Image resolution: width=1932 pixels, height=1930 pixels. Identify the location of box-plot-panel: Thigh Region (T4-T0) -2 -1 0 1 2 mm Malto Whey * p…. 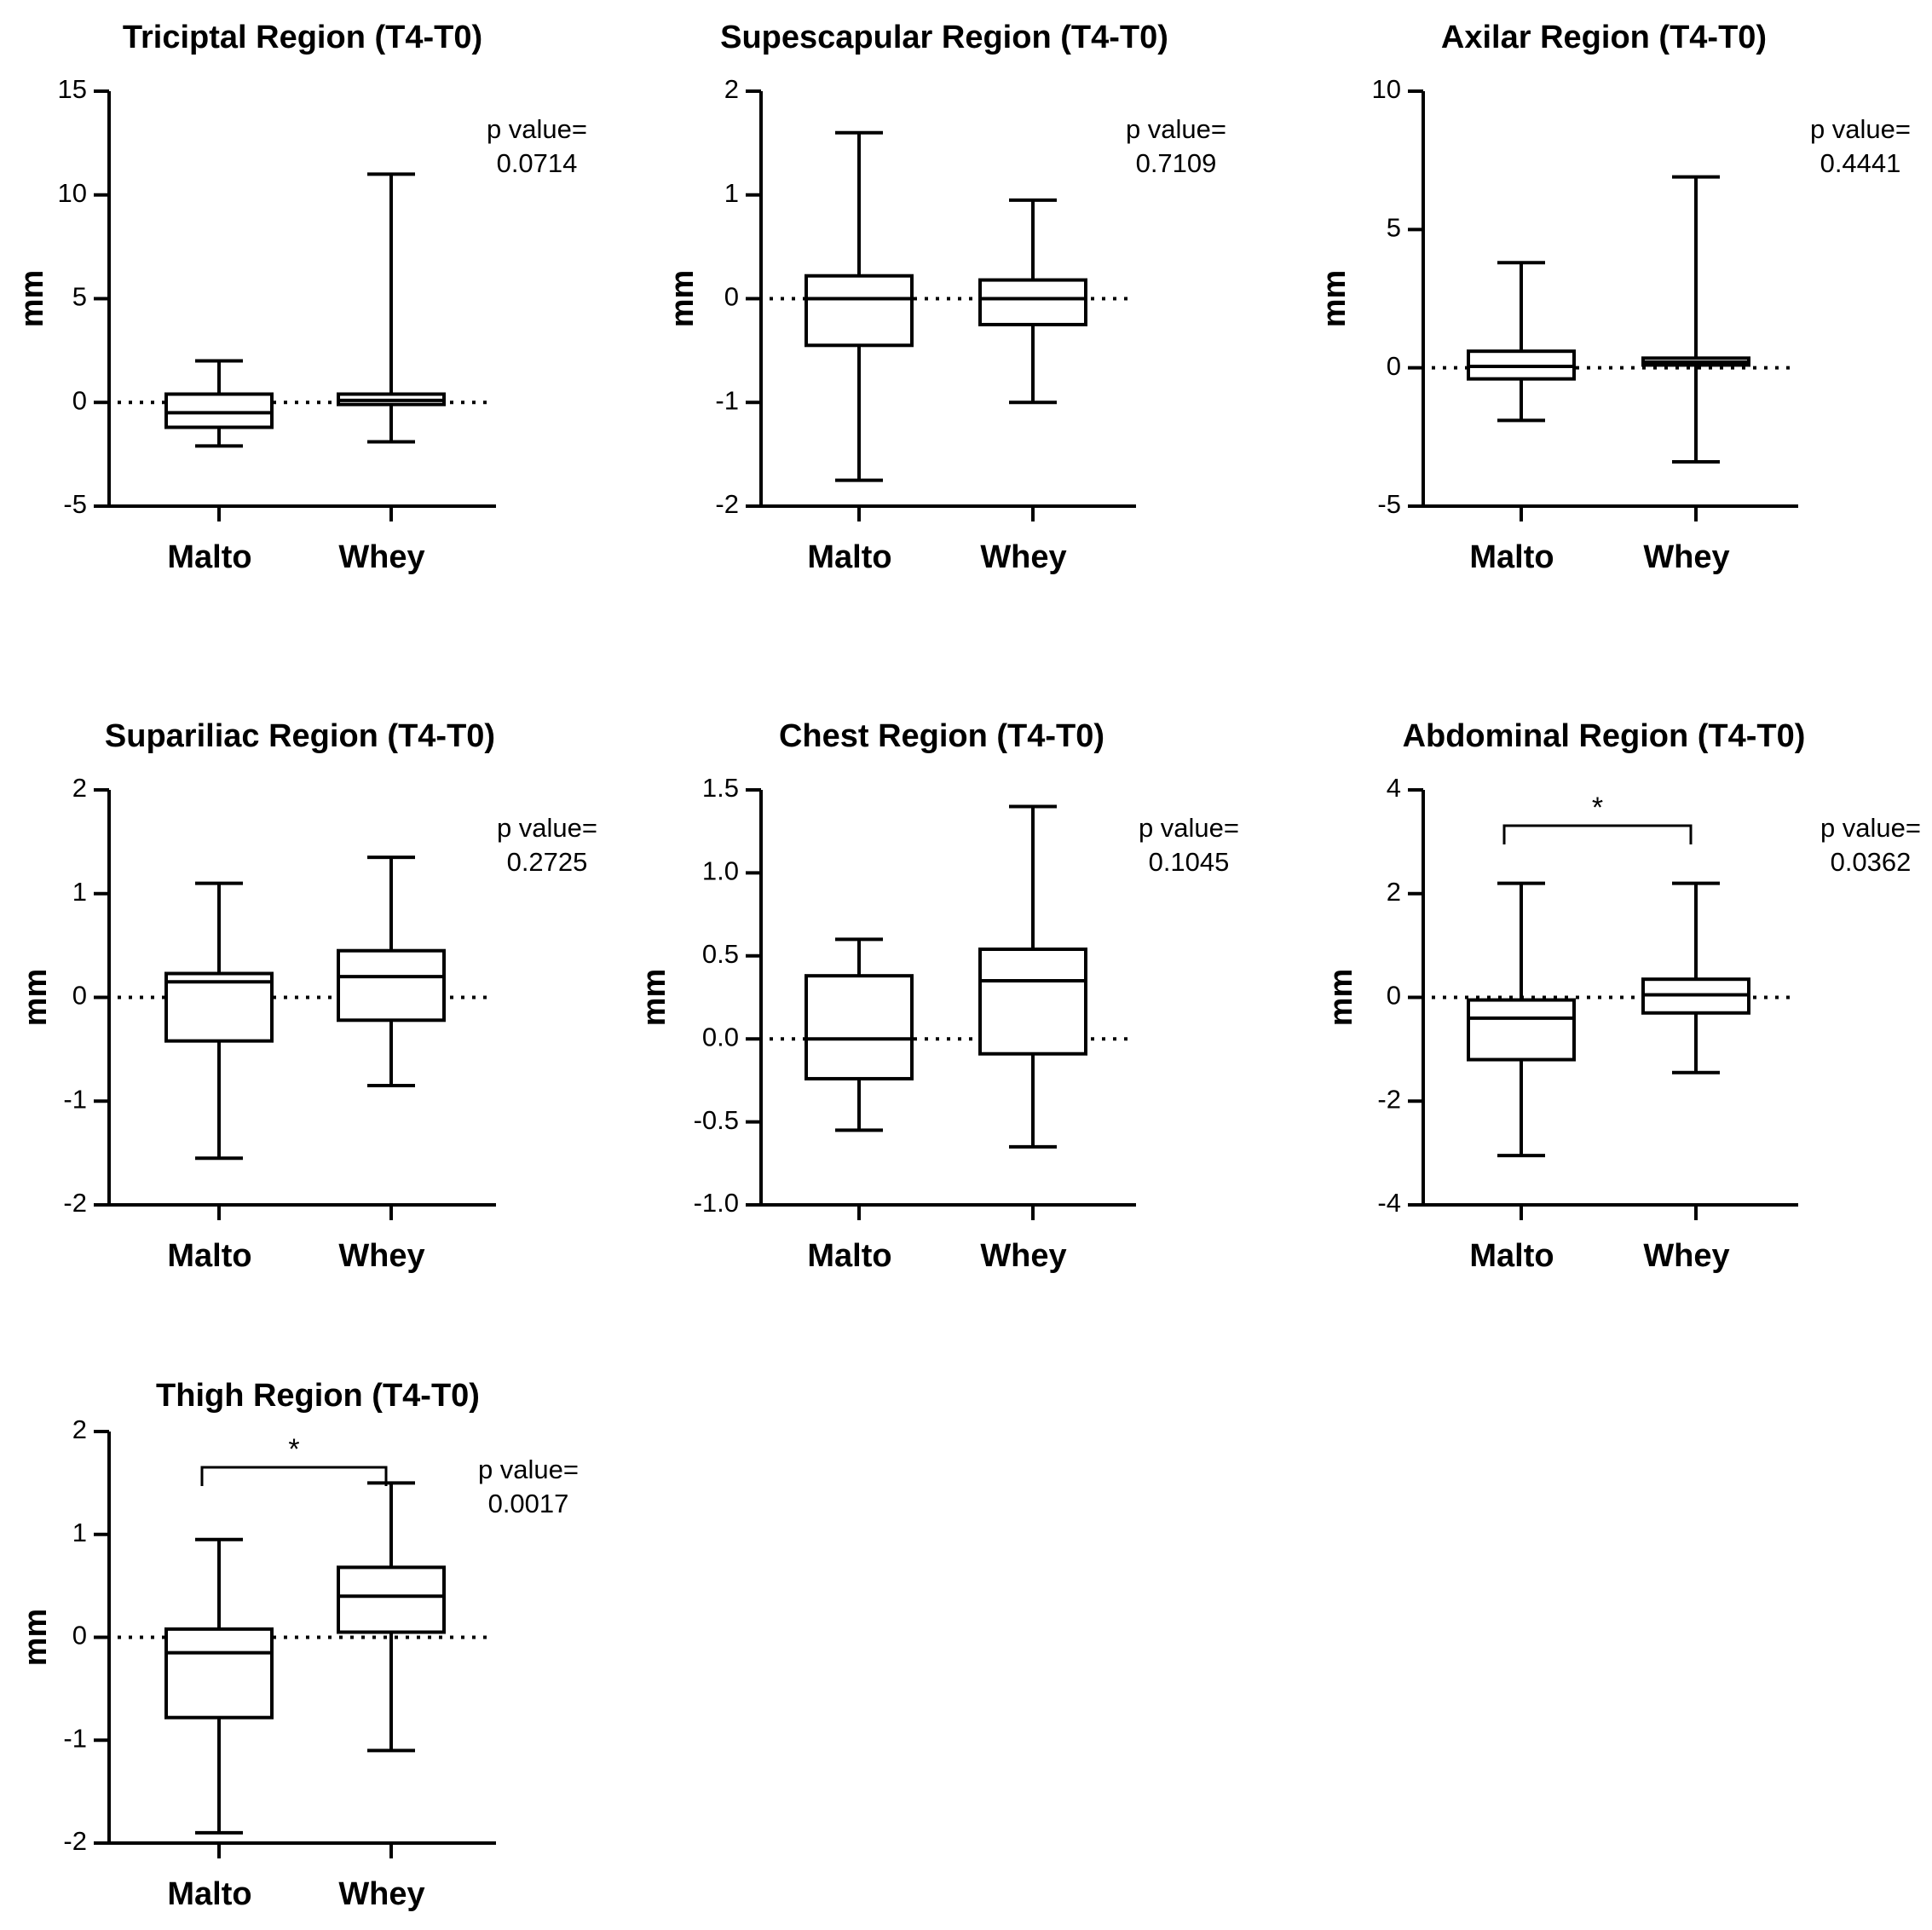
(299, 1645).